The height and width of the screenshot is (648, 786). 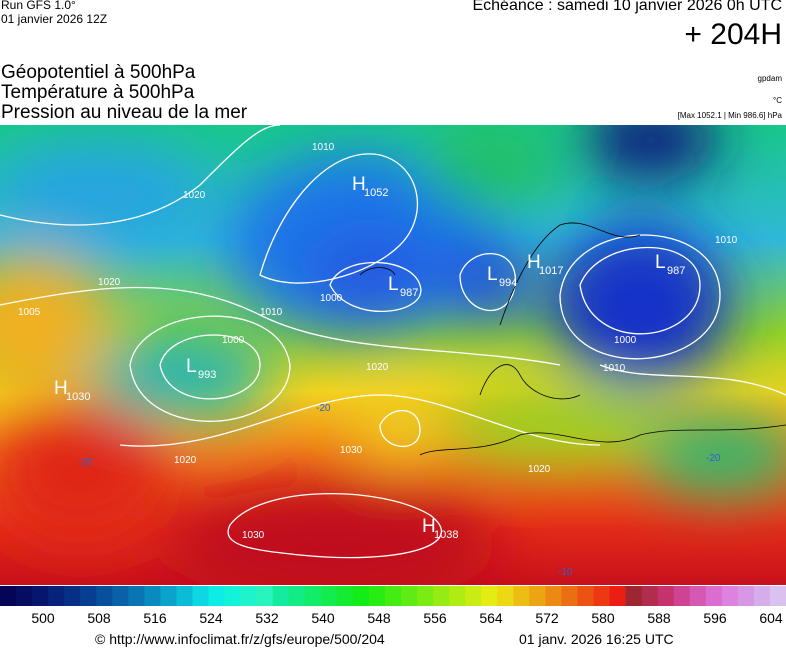 I want to click on center-value: 993, so click(x=207, y=375).